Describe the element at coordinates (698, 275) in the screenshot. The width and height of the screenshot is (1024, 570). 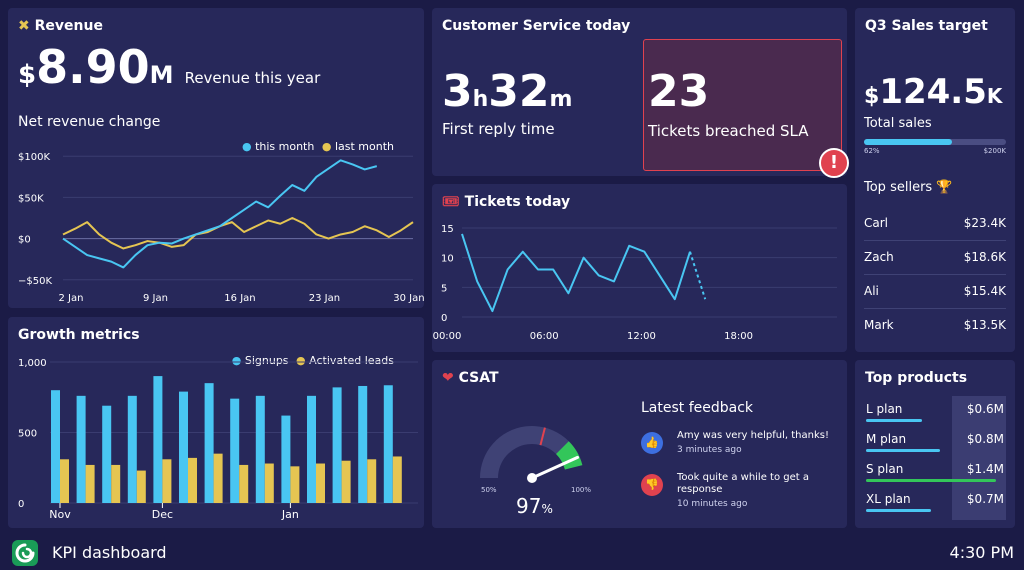
I see `tickets-series-projection` at that location.